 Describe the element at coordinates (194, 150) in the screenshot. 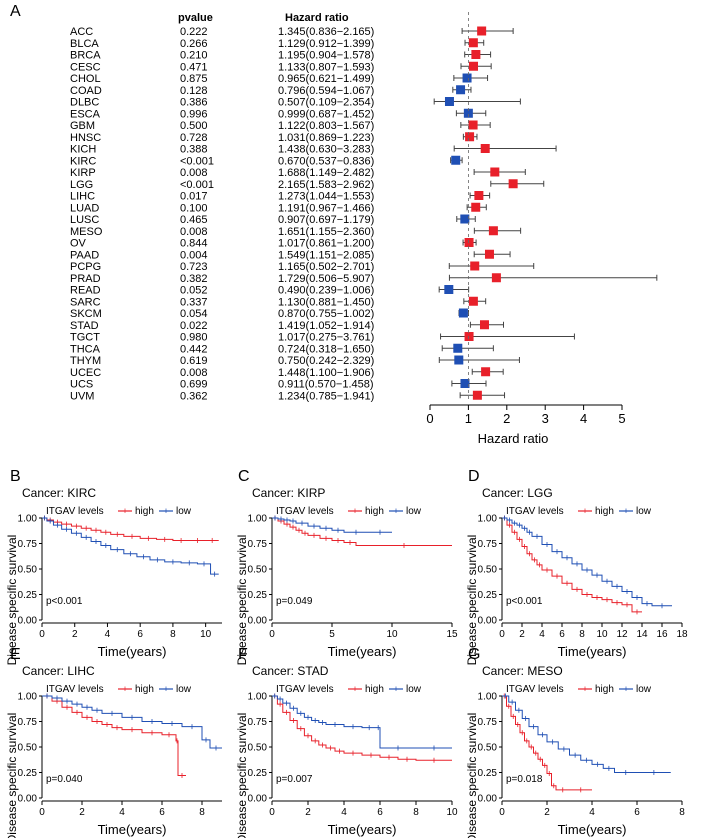

I see `pvalue-cell: 0.388` at that location.